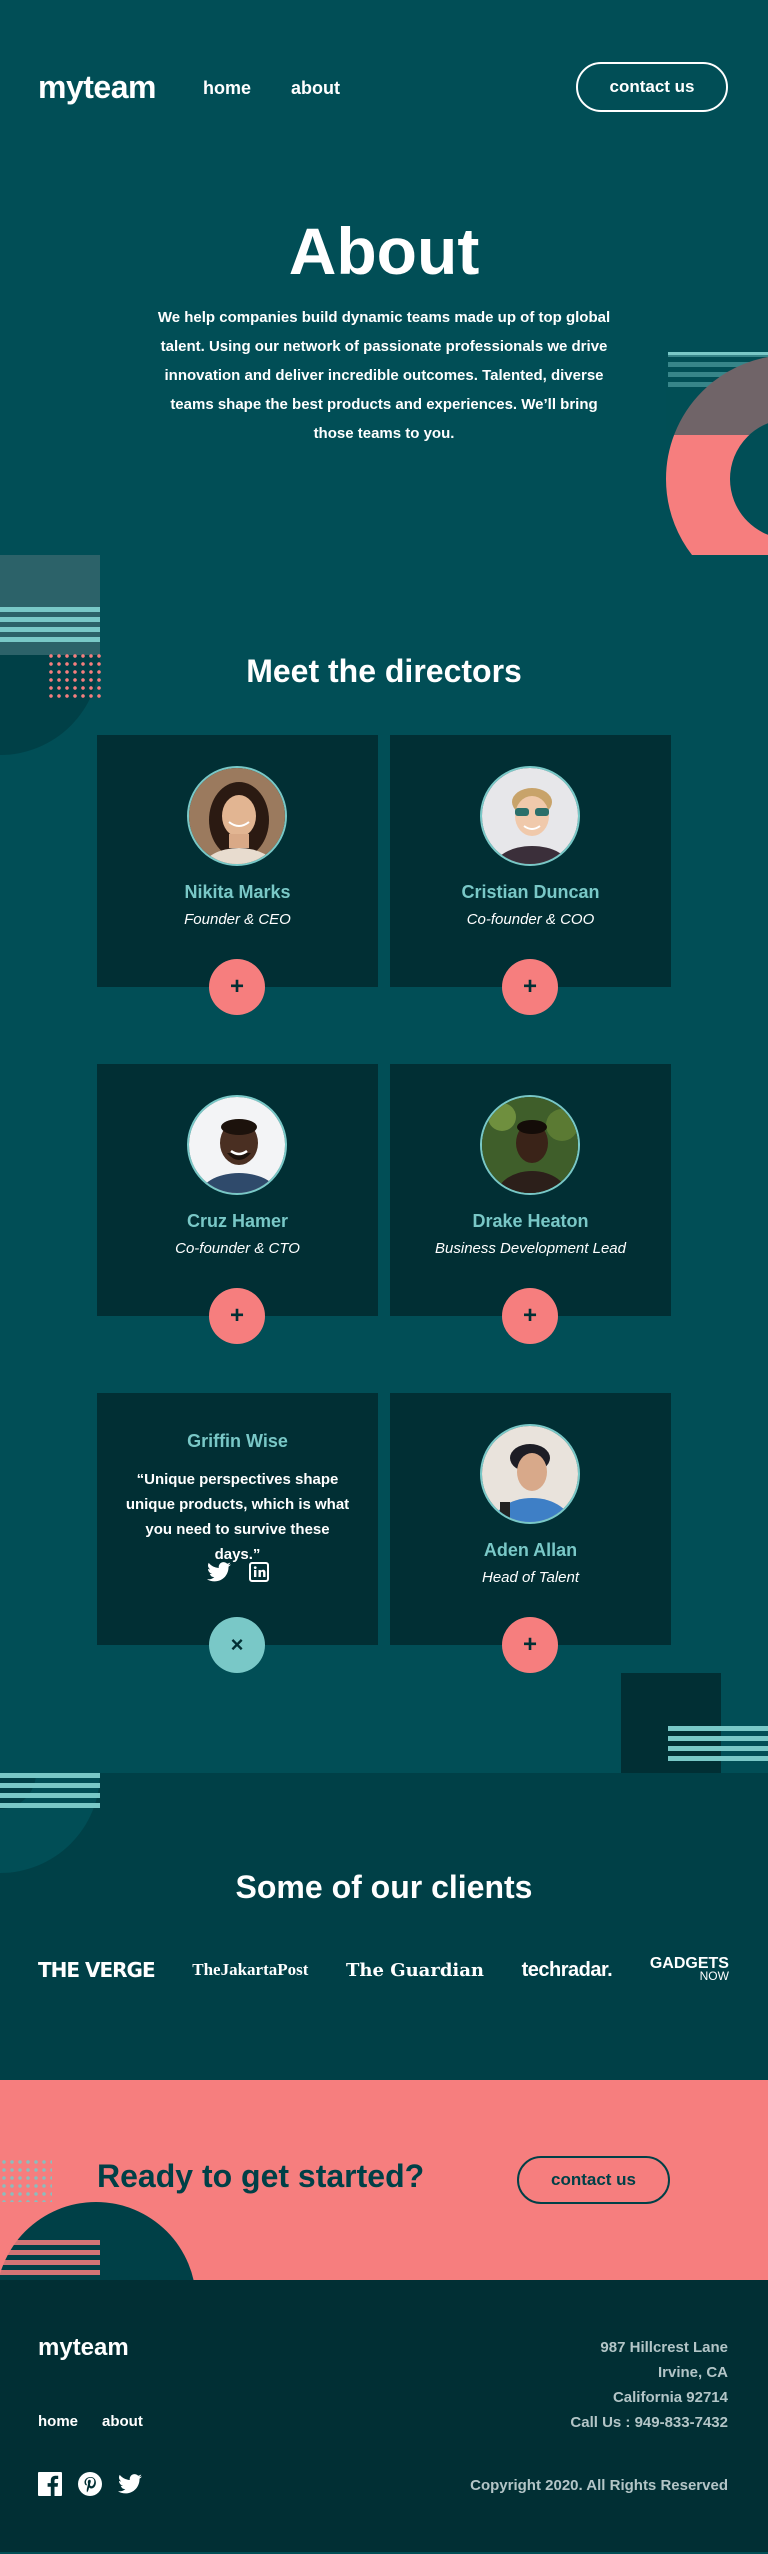  I want to click on director-role: Co-founder & CTO, so click(237, 1248).